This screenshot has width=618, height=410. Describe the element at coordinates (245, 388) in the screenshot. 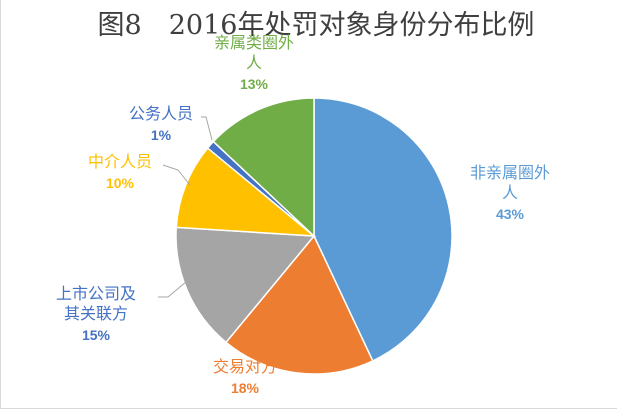

I see `slice-percent-1: 18%` at that location.